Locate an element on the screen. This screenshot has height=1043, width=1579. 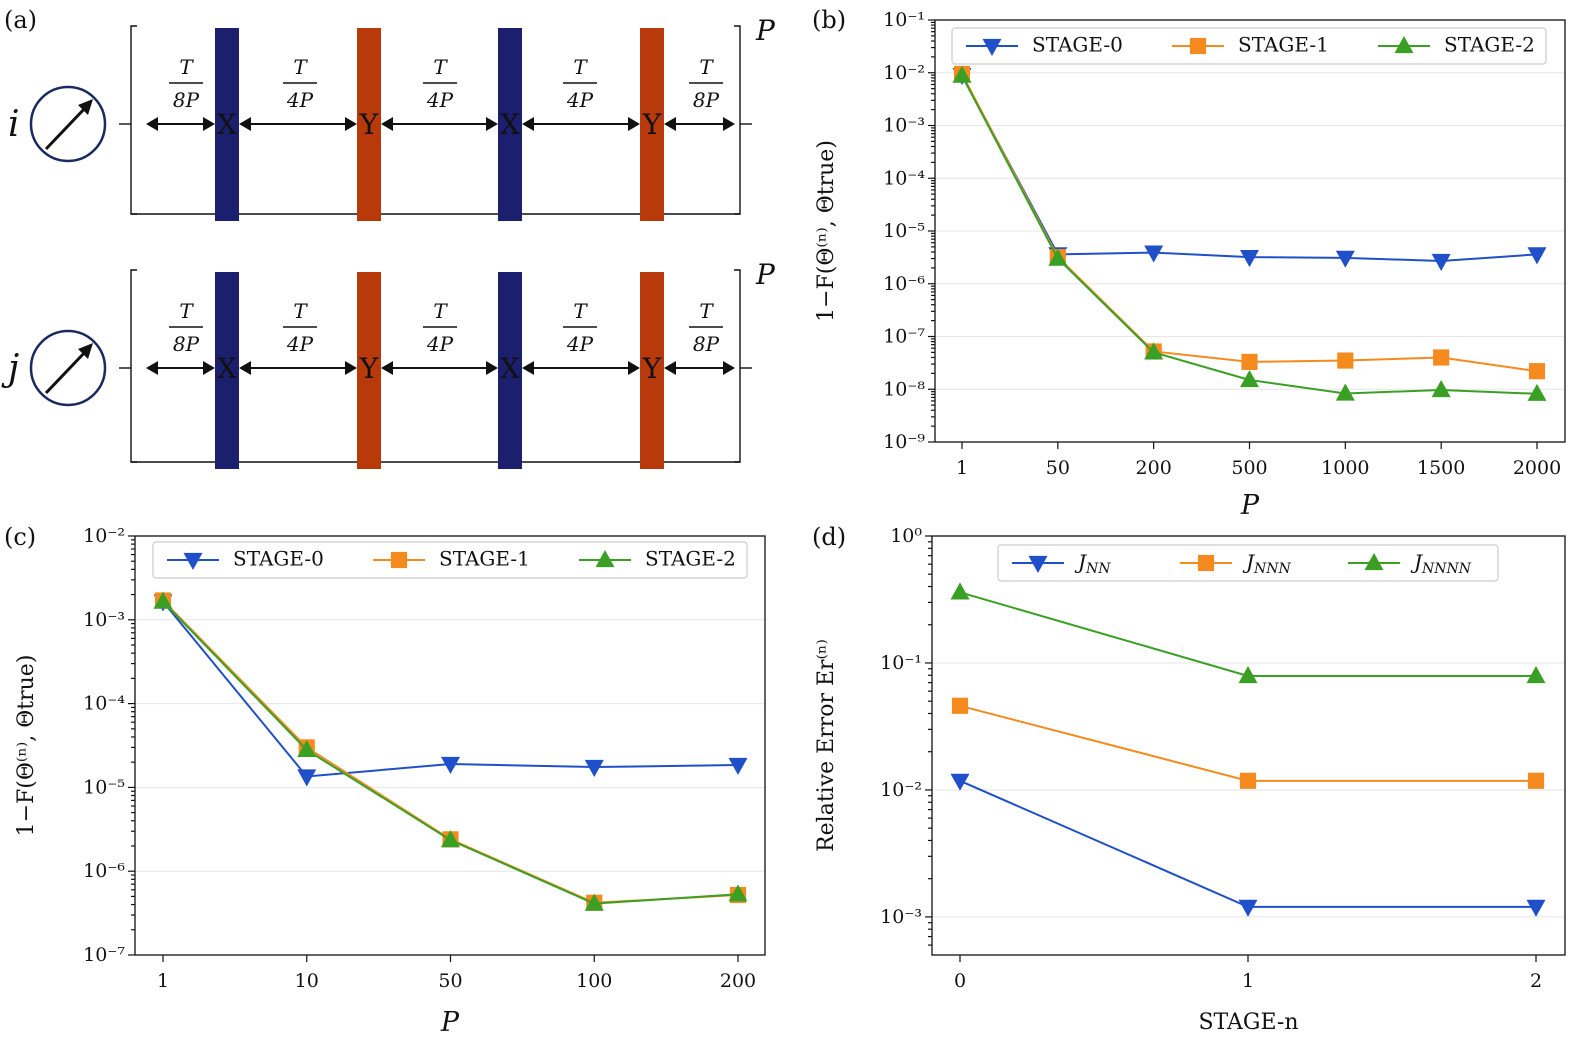
circuit-row: j P X Y X Y T 8P T 4P T 4P T 4P T 8P is located at coordinates (388, 363).